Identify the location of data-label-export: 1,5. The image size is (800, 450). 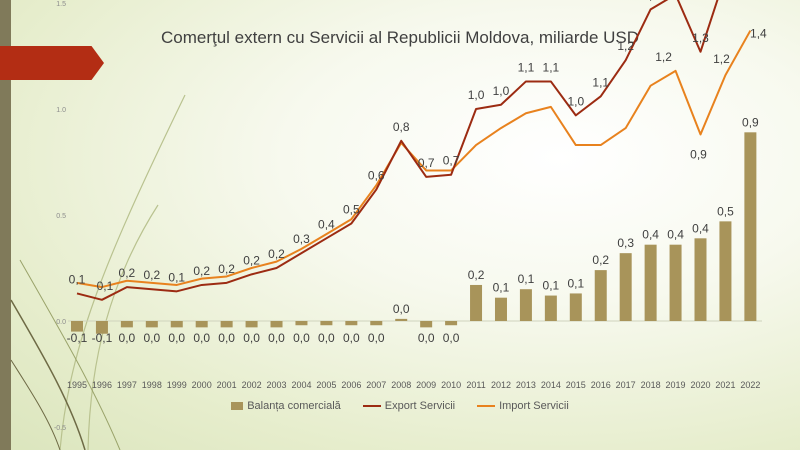
(650, 1).